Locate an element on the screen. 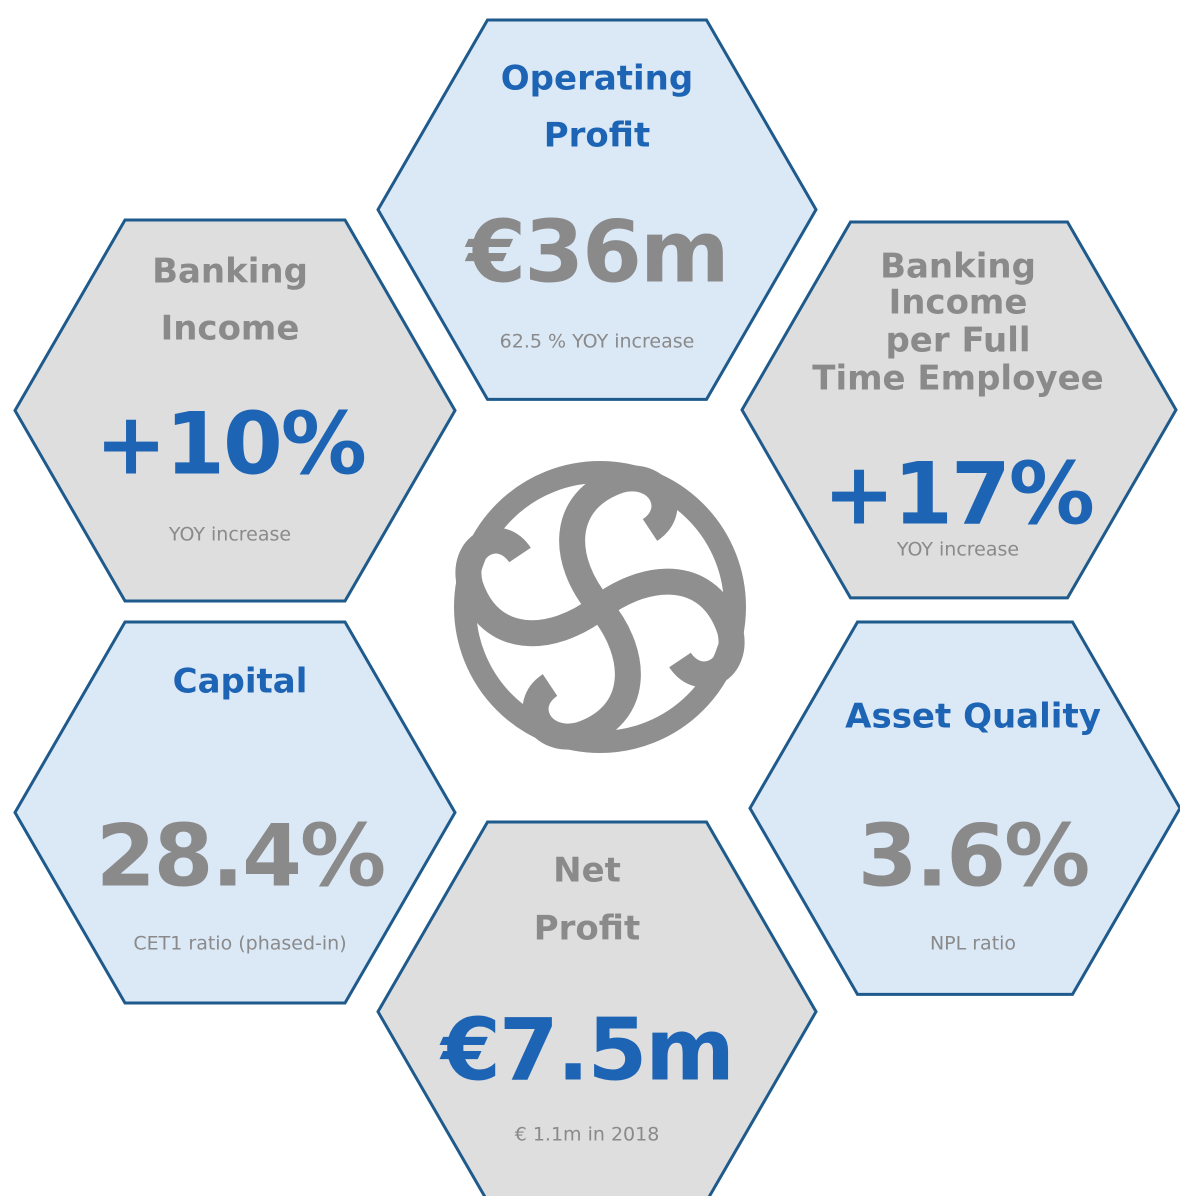 This screenshot has height=1196, width=1180. tile-value: €36m is located at coordinates (595, 252).